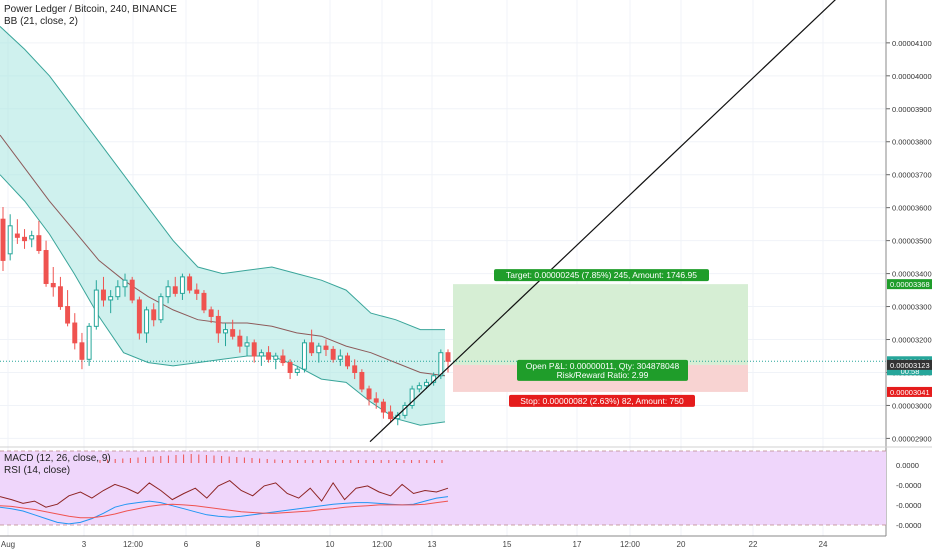 Image resolution: width=932 pixels, height=555 pixels. What do you see at coordinates (432, 544) in the screenshot?
I see `x-tick-label: 13` at bounding box center [432, 544].